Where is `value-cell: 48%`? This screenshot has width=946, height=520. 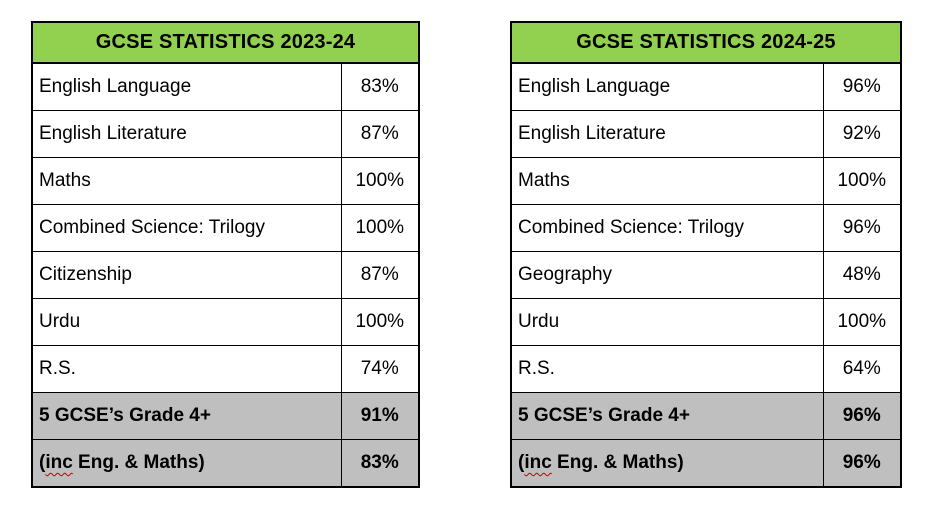 value-cell: 48% is located at coordinates (862, 275).